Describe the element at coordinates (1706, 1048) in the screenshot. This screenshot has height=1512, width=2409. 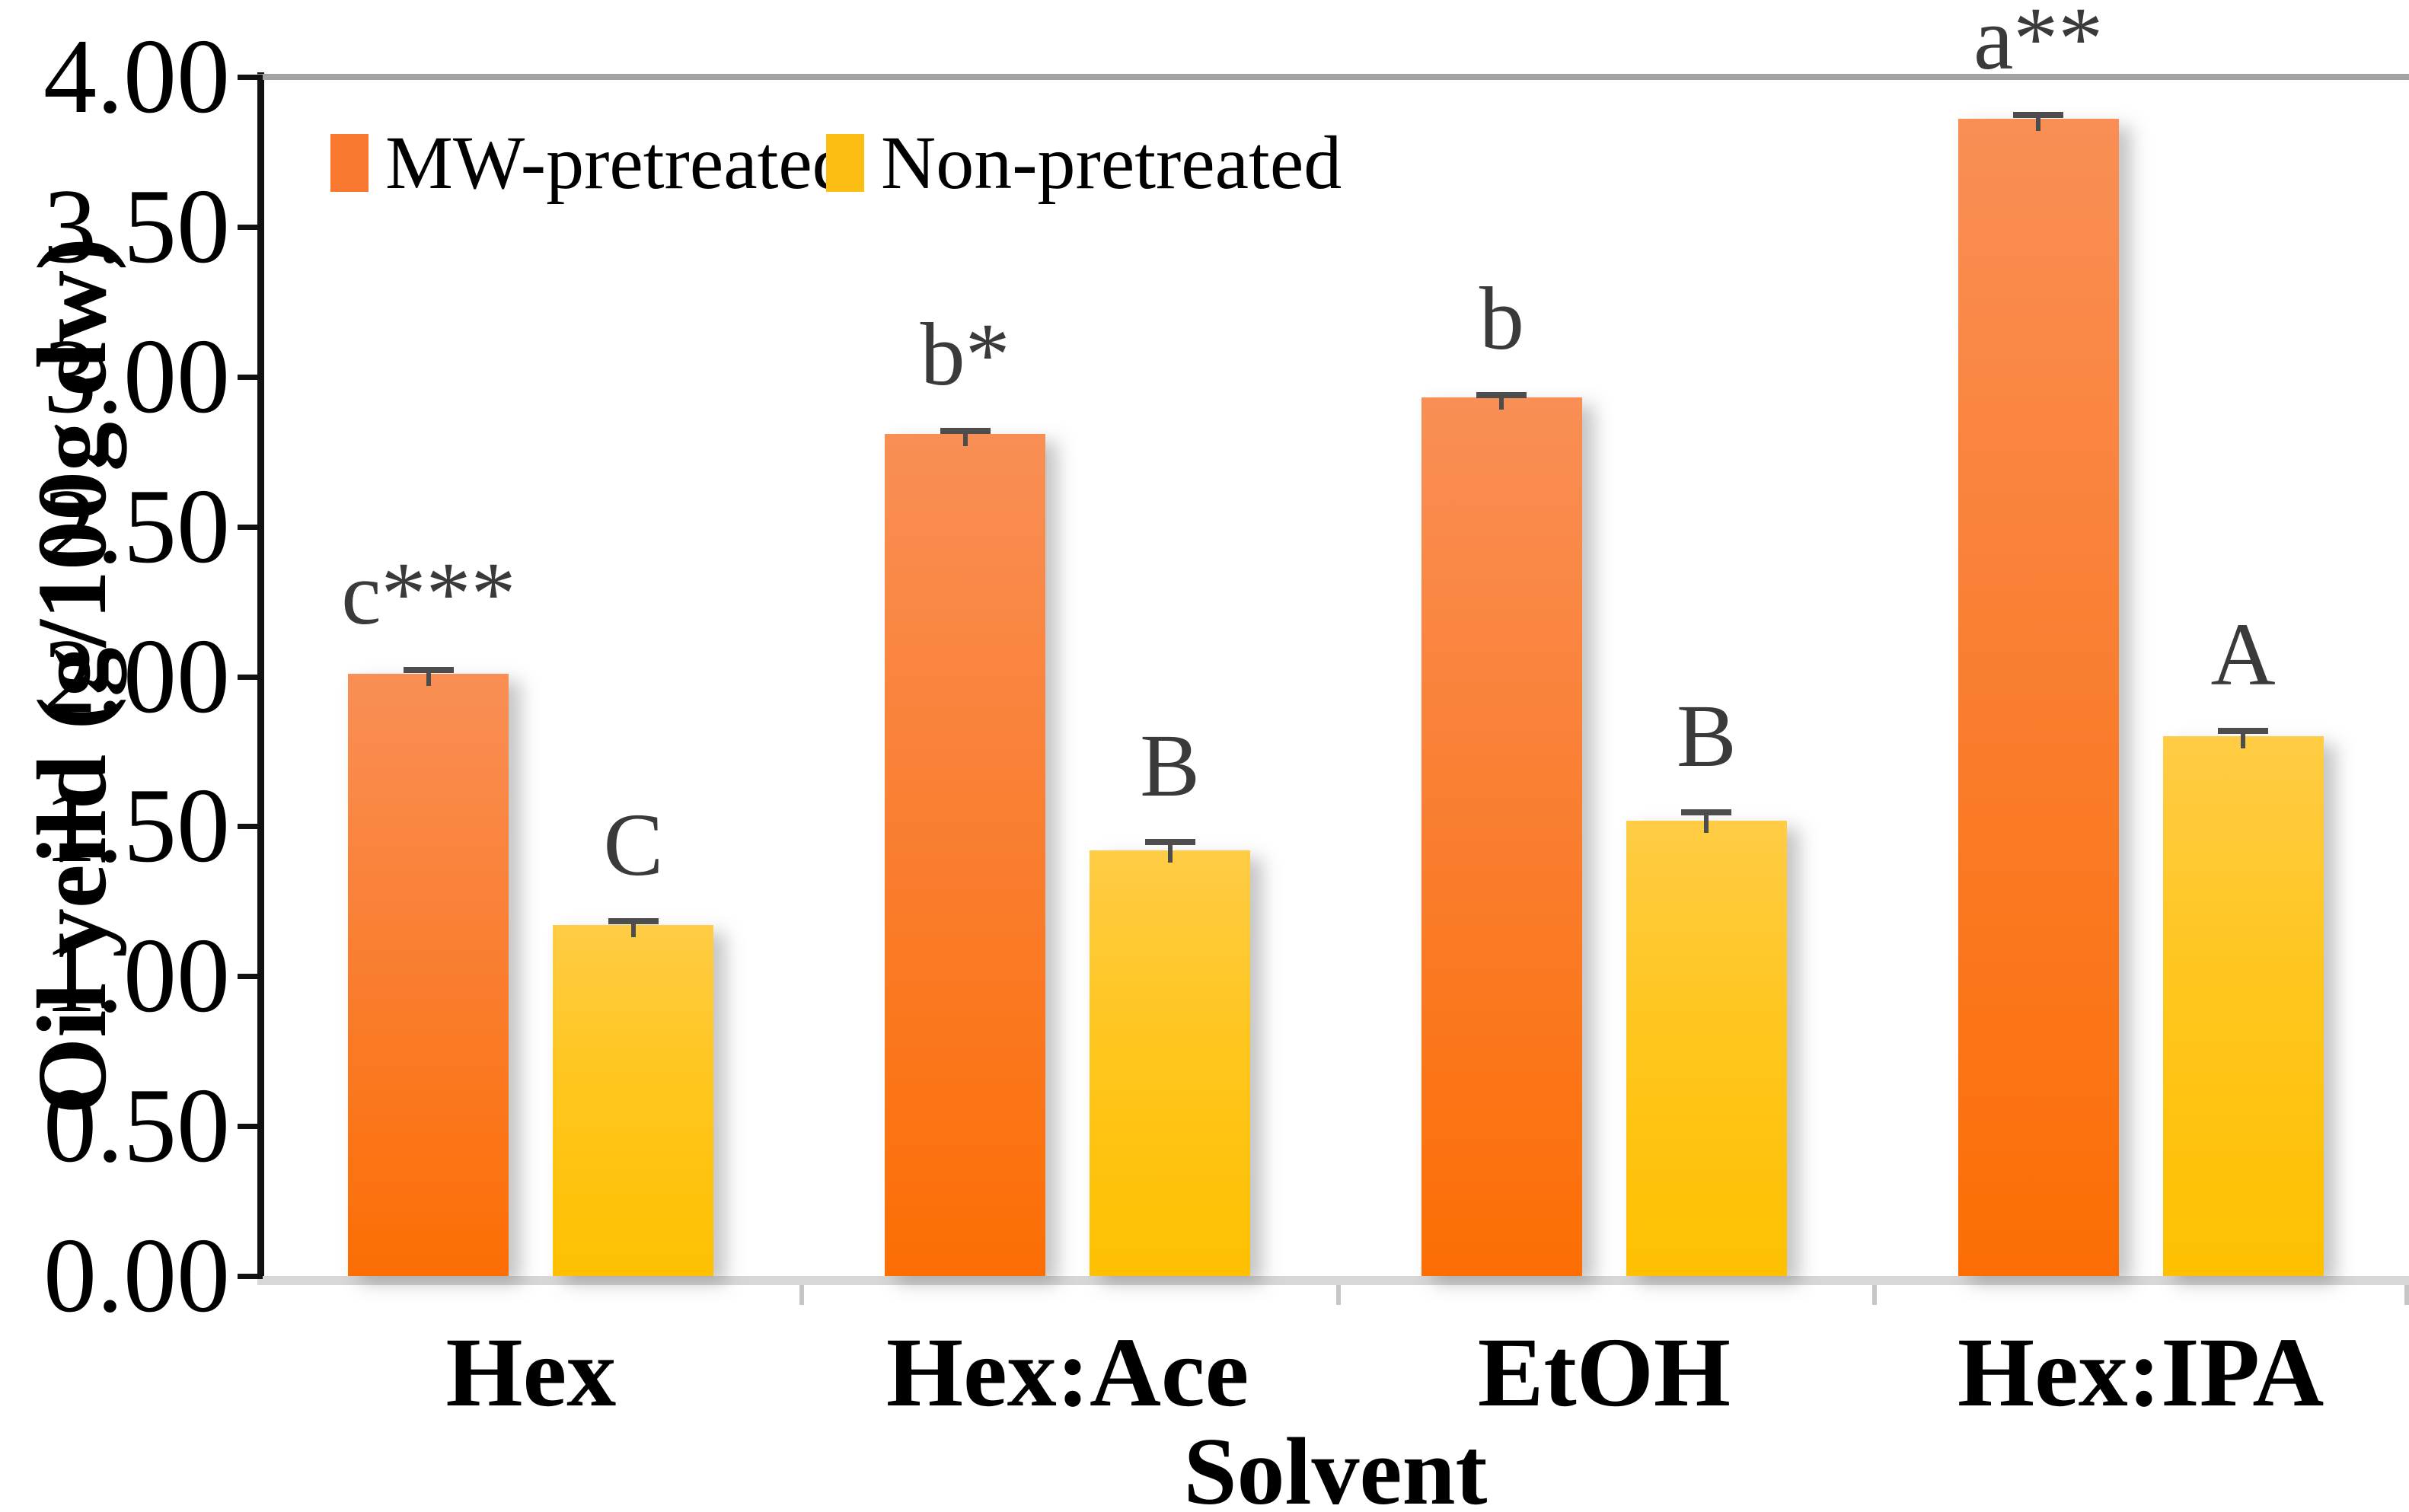
I see `bar-non-pretreated-etoh` at that location.